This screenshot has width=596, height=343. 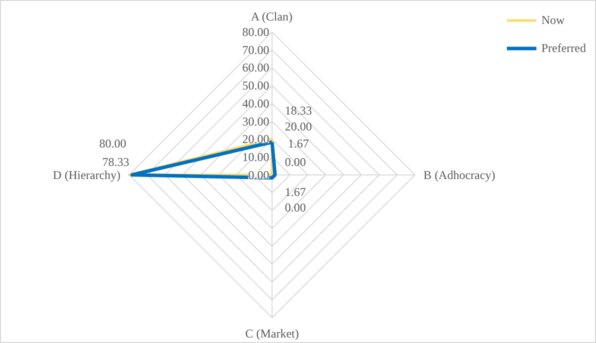 I want to click on y-tick-label: 80.00, so click(x=256, y=31).